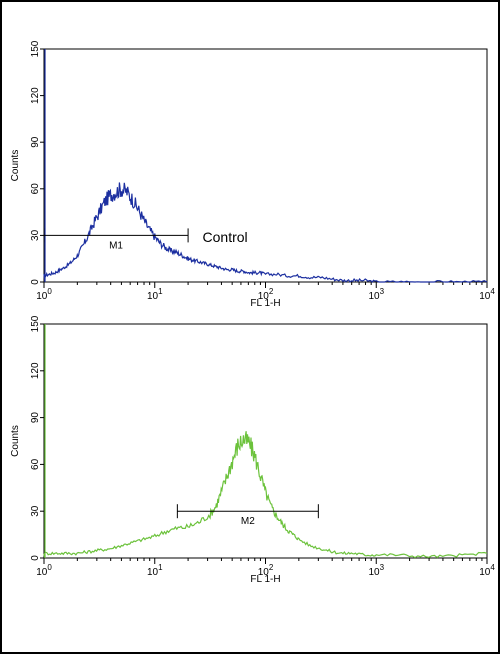 This screenshot has width=500, height=656. What do you see at coordinates (225, 237) in the screenshot?
I see `annotation-label: Control` at bounding box center [225, 237].